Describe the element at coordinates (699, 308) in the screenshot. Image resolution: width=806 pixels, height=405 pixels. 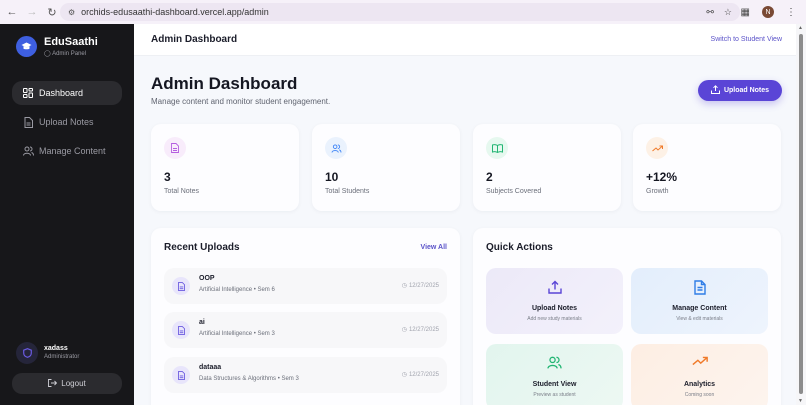
I see `quick-action-title: Manage Content` at that location.